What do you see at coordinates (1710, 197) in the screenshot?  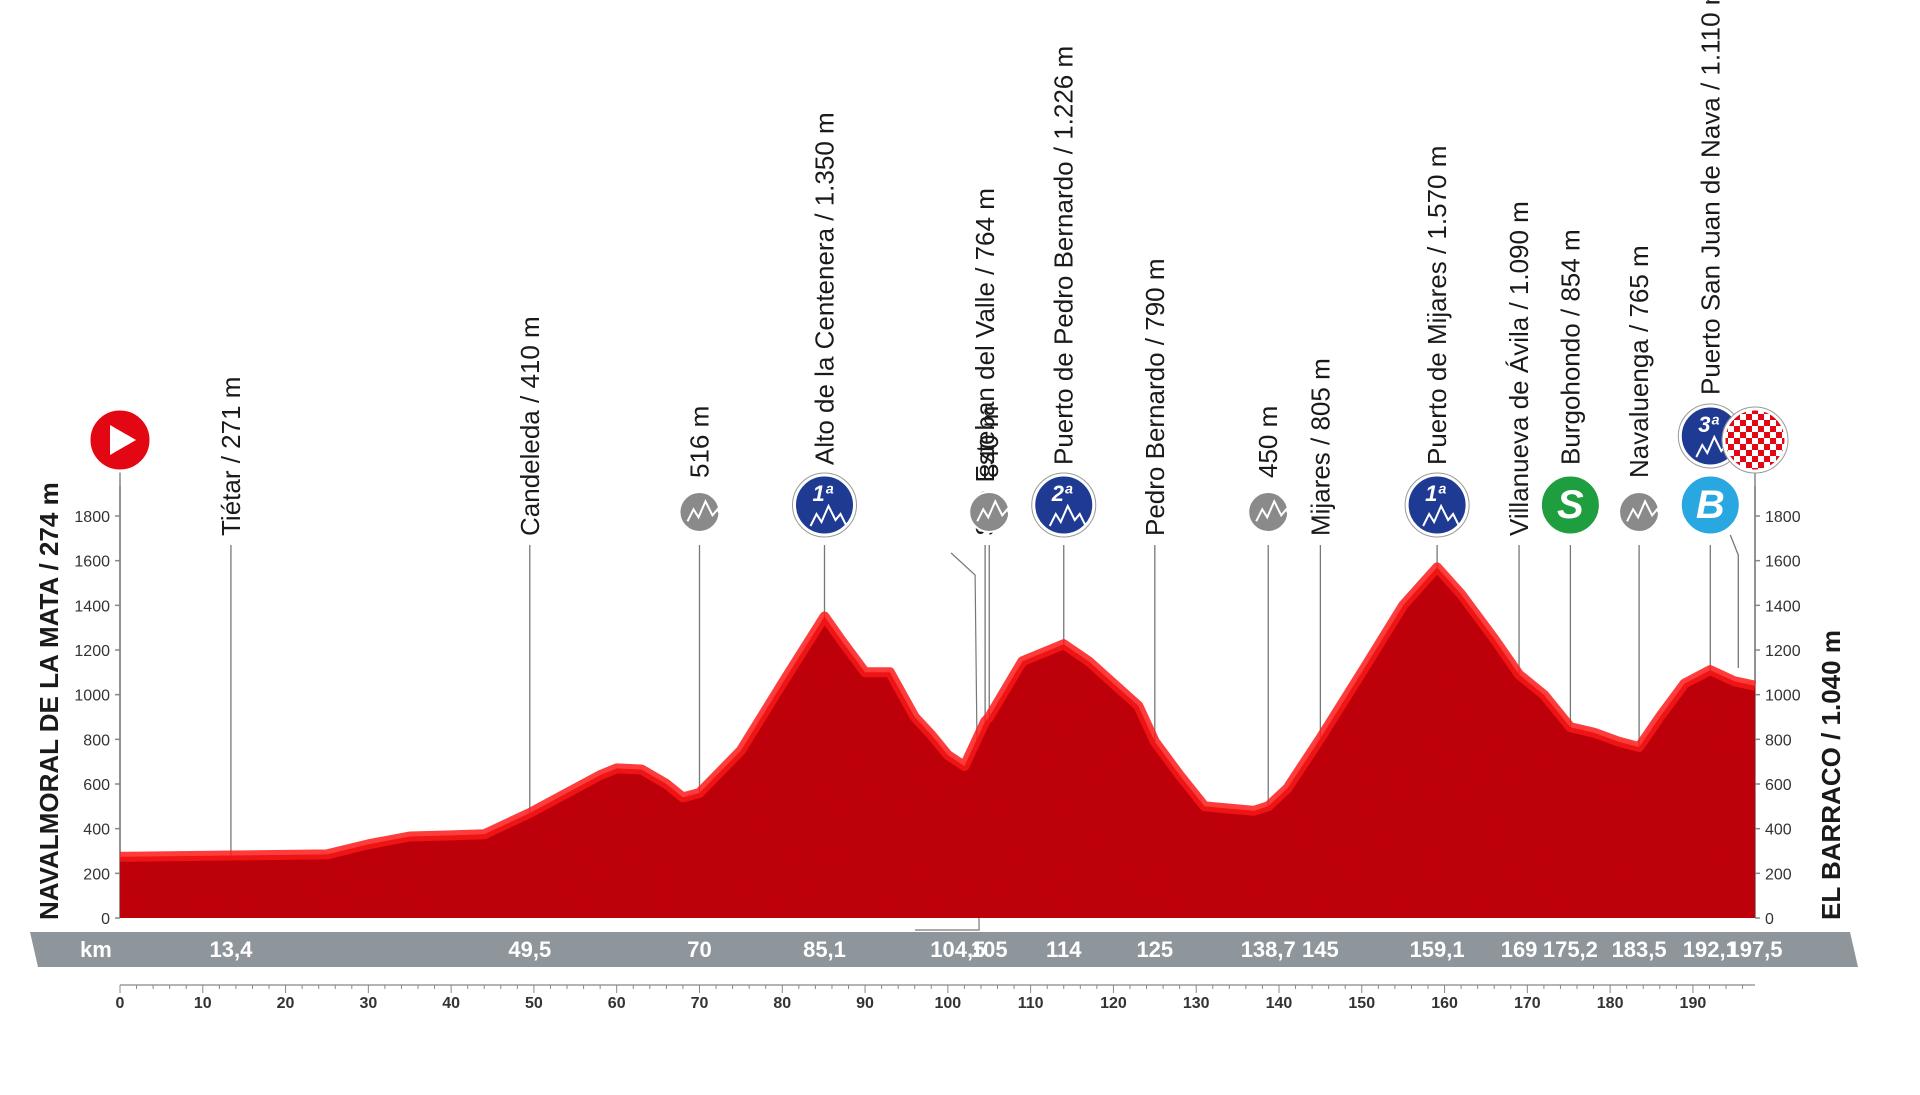 I see `annotation-label: Puerto San Juan de Nava / 1.110 m` at bounding box center [1710, 197].